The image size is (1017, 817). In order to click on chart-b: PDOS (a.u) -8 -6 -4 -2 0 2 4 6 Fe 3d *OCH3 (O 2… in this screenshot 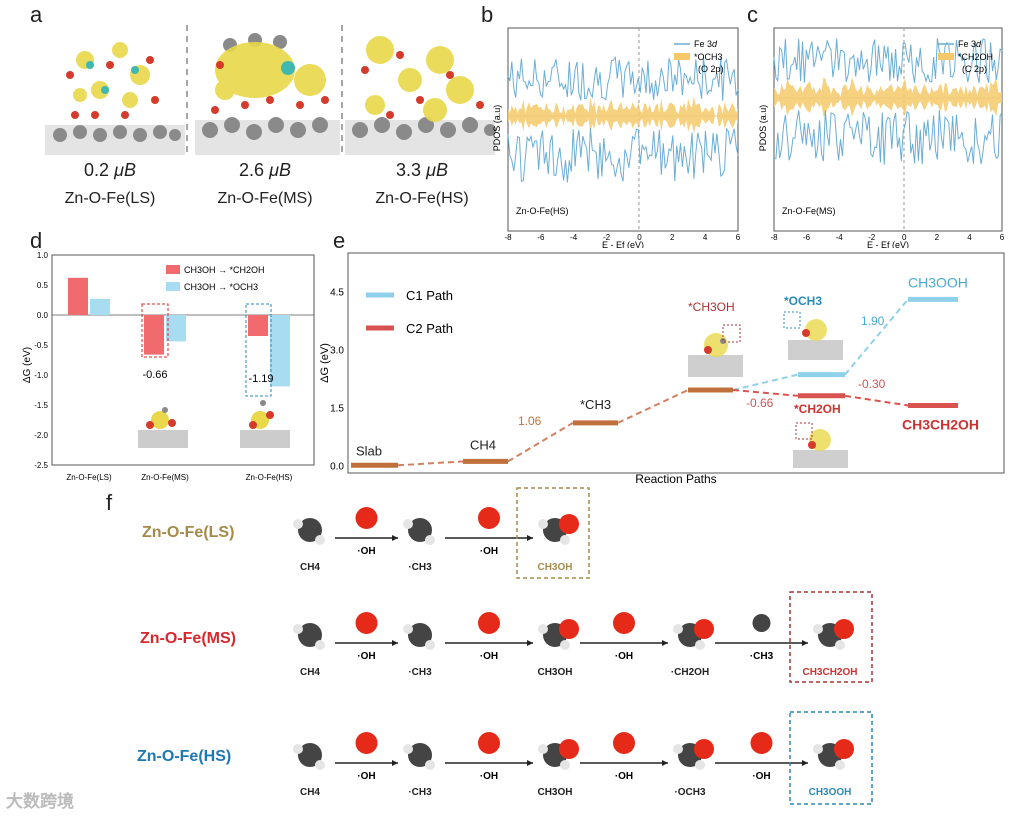, I will do `click(616, 137)`.